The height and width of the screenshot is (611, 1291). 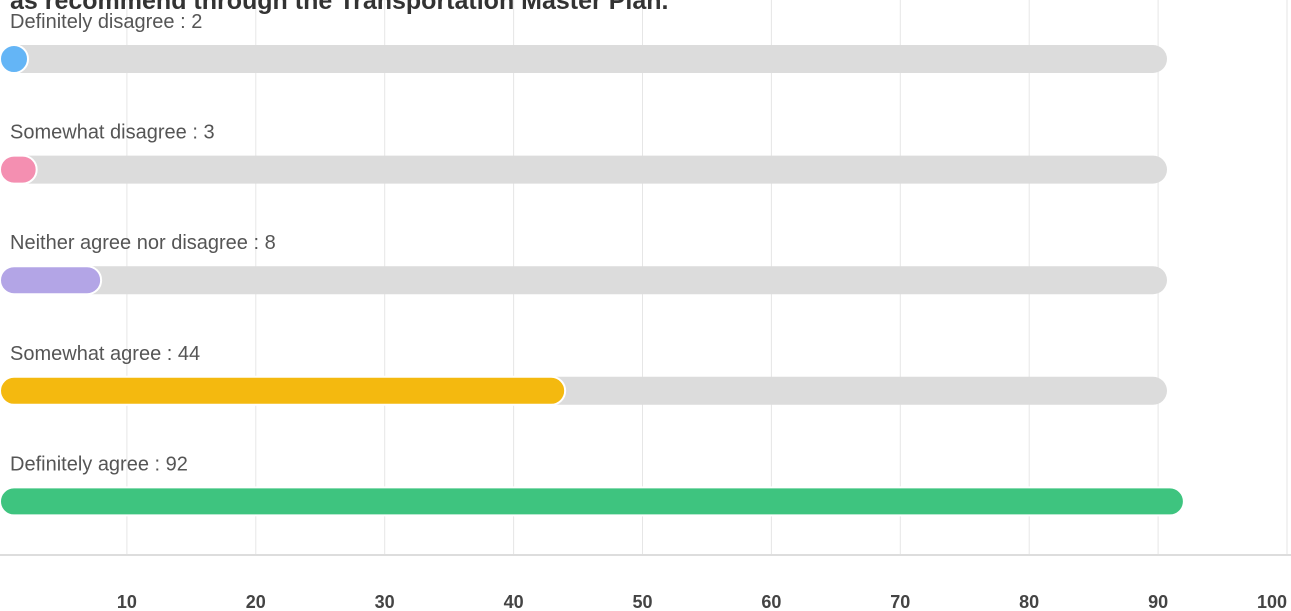 I want to click on bar-label: Definitely disagree : 2, so click(x=106, y=22).